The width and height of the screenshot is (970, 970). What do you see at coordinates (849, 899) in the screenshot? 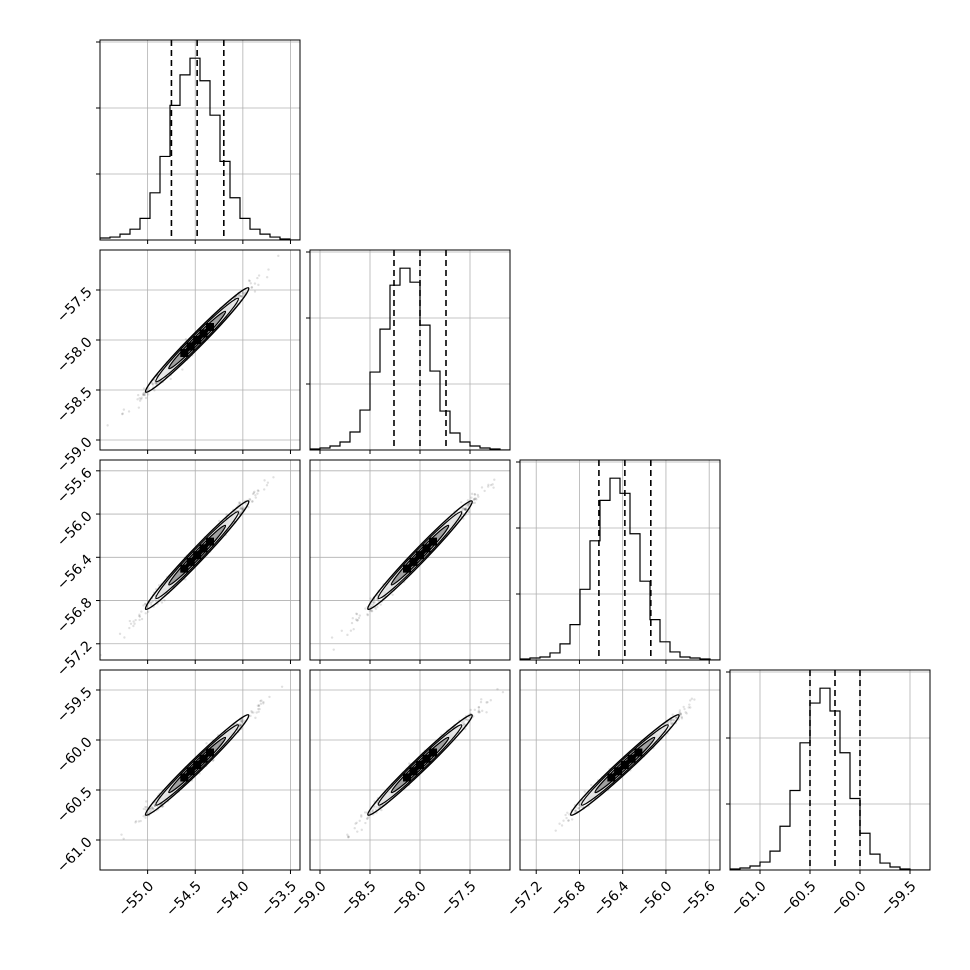
I see `x-tick-label: −60.0` at bounding box center [849, 899].